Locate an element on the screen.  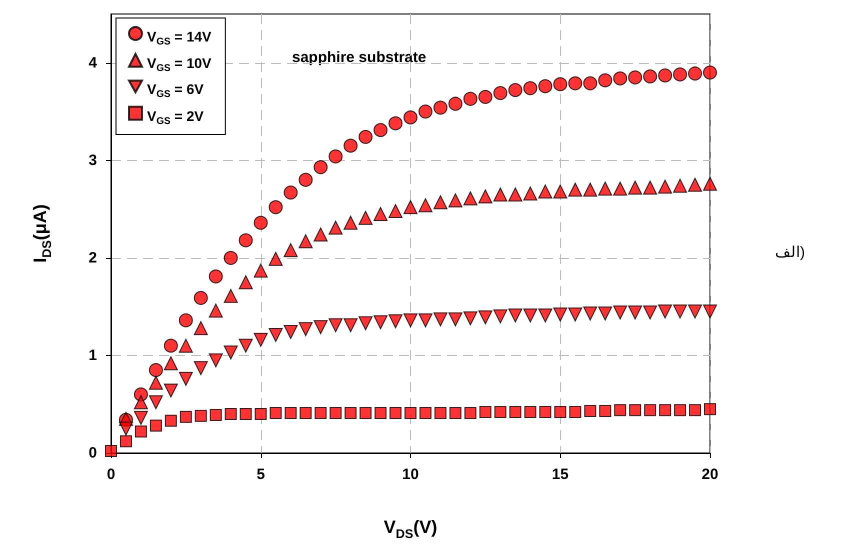
x-tick-label: 5 is located at coordinates (260, 474).